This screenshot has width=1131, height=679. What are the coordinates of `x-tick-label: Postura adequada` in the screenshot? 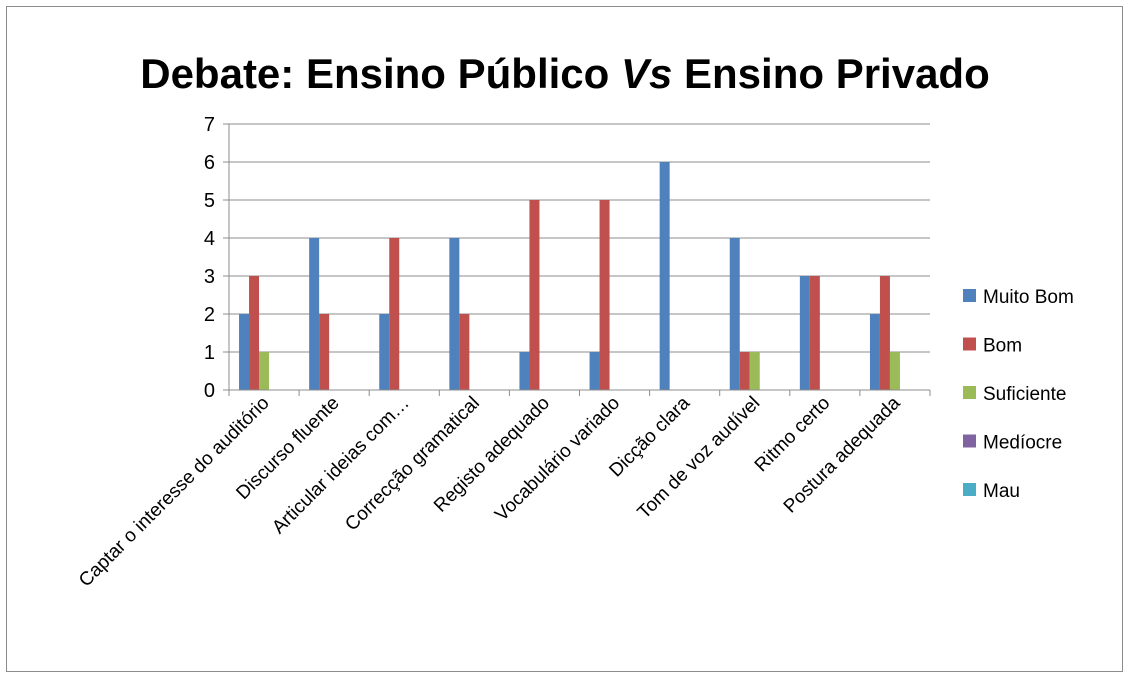 It's located at (842, 454).